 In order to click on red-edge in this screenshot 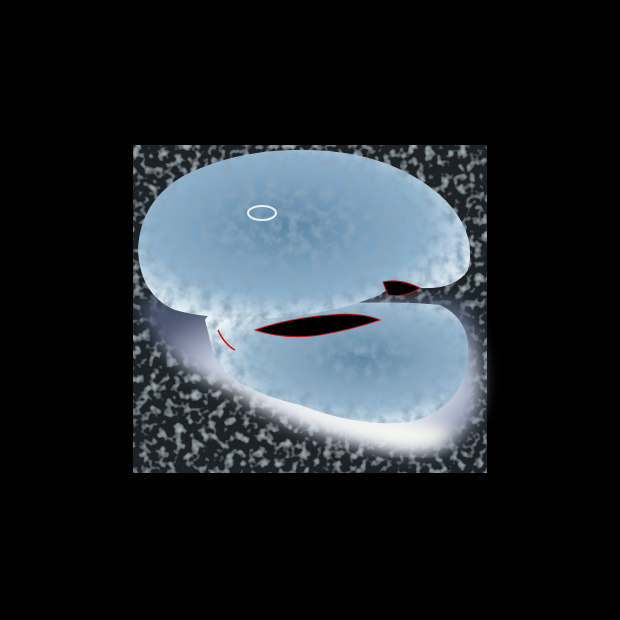, I will do `click(226, 340)`.